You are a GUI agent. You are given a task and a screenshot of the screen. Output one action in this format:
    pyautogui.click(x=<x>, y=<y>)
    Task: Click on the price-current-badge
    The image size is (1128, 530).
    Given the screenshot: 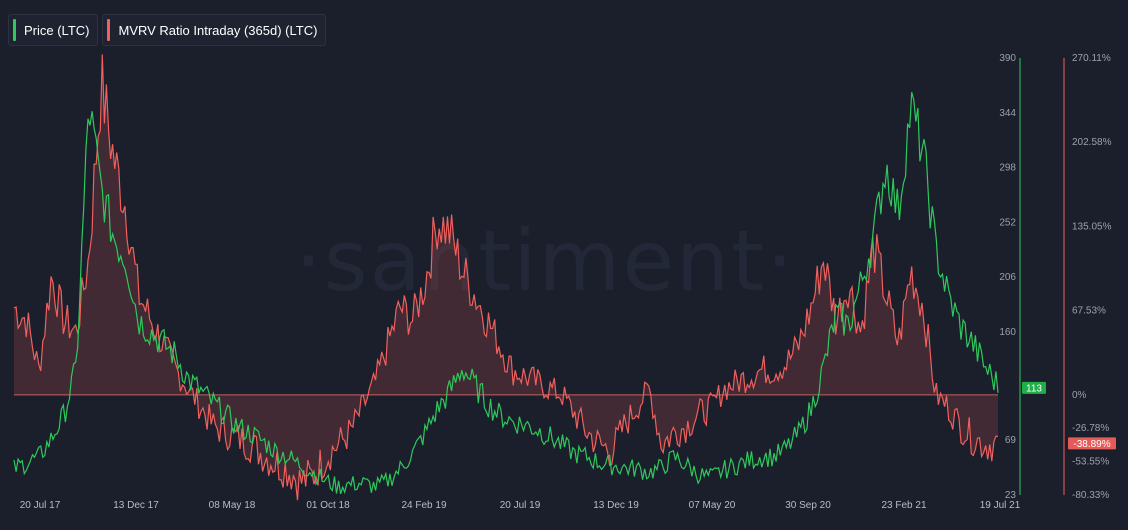 What is the action you would take?
    pyautogui.click(x=1034, y=387)
    